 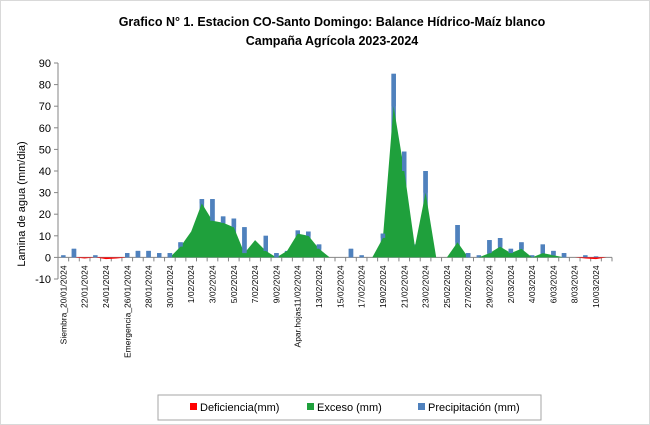 What do you see at coordinates (149, 286) in the screenshot?
I see `x-tick-label: 28/01/2024` at bounding box center [149, 286].